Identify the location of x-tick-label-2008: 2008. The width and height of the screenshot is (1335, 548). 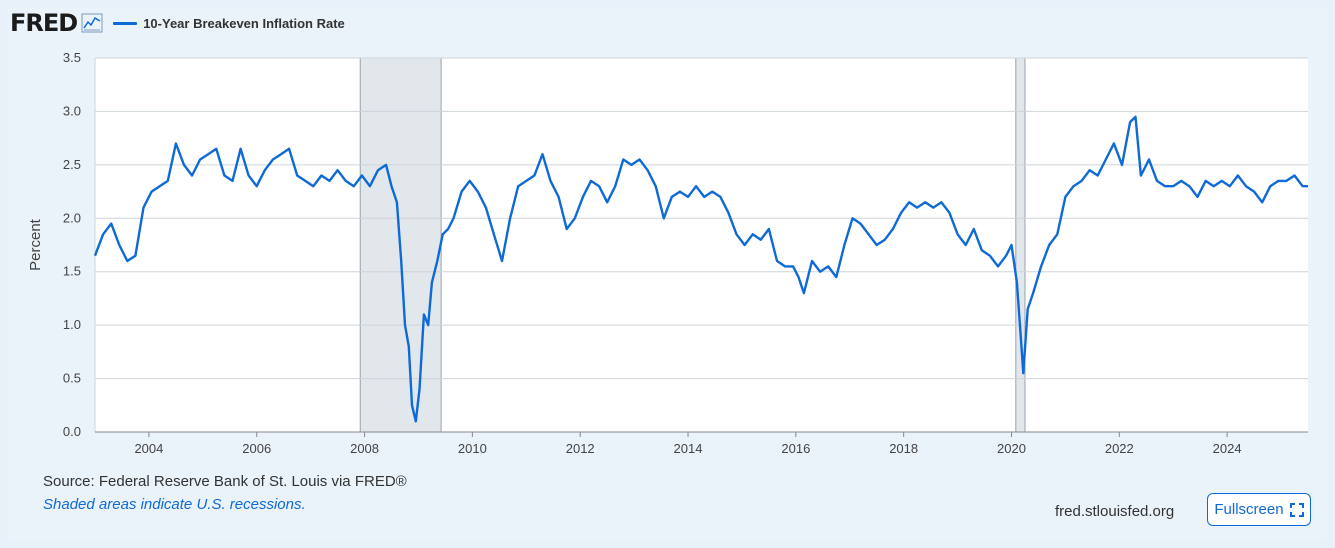
(364, 448).